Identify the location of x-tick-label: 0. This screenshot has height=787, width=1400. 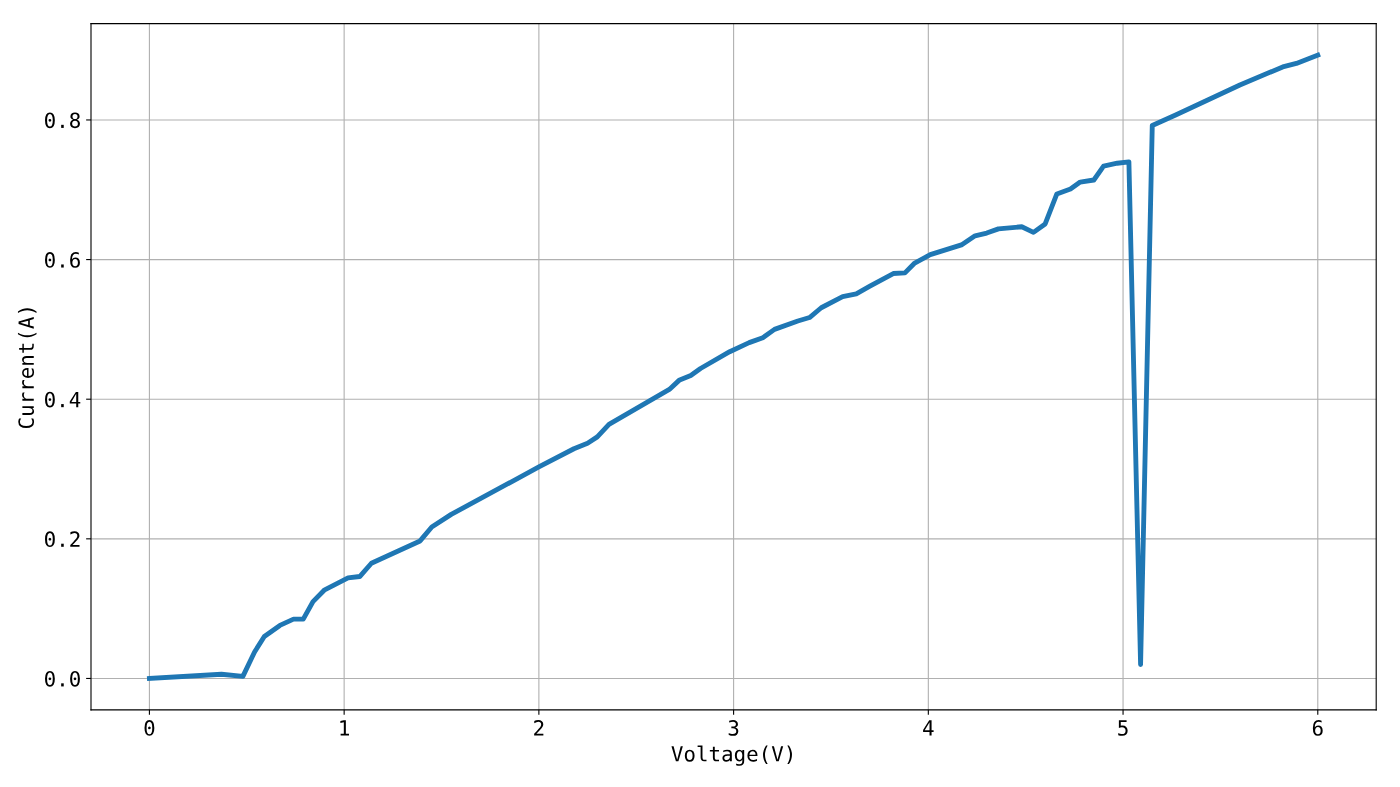
(149, 728).